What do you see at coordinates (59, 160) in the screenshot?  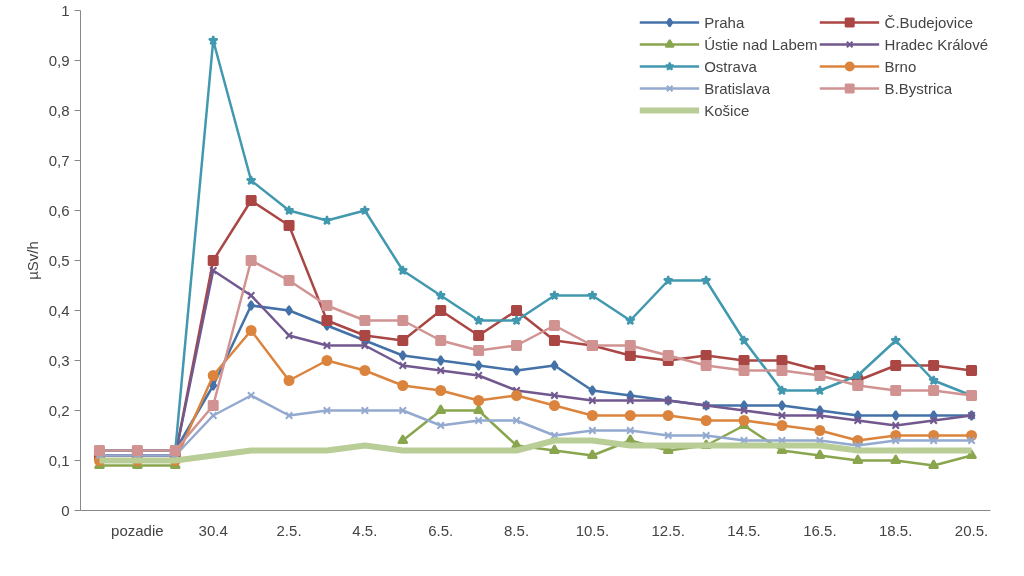 I see `y-tick-label: 0,7` at bounding box center [59, 160].